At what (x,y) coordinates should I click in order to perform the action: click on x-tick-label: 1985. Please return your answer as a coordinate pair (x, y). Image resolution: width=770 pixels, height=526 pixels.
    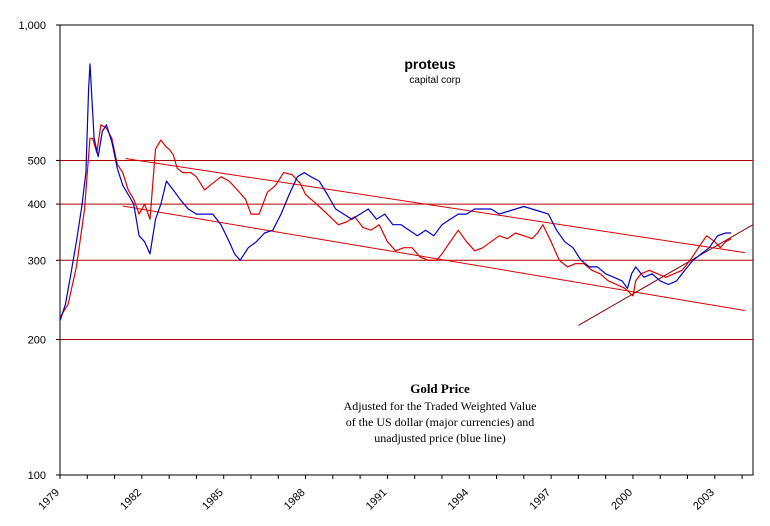
    Looking at the image, I should click on (213, 500).